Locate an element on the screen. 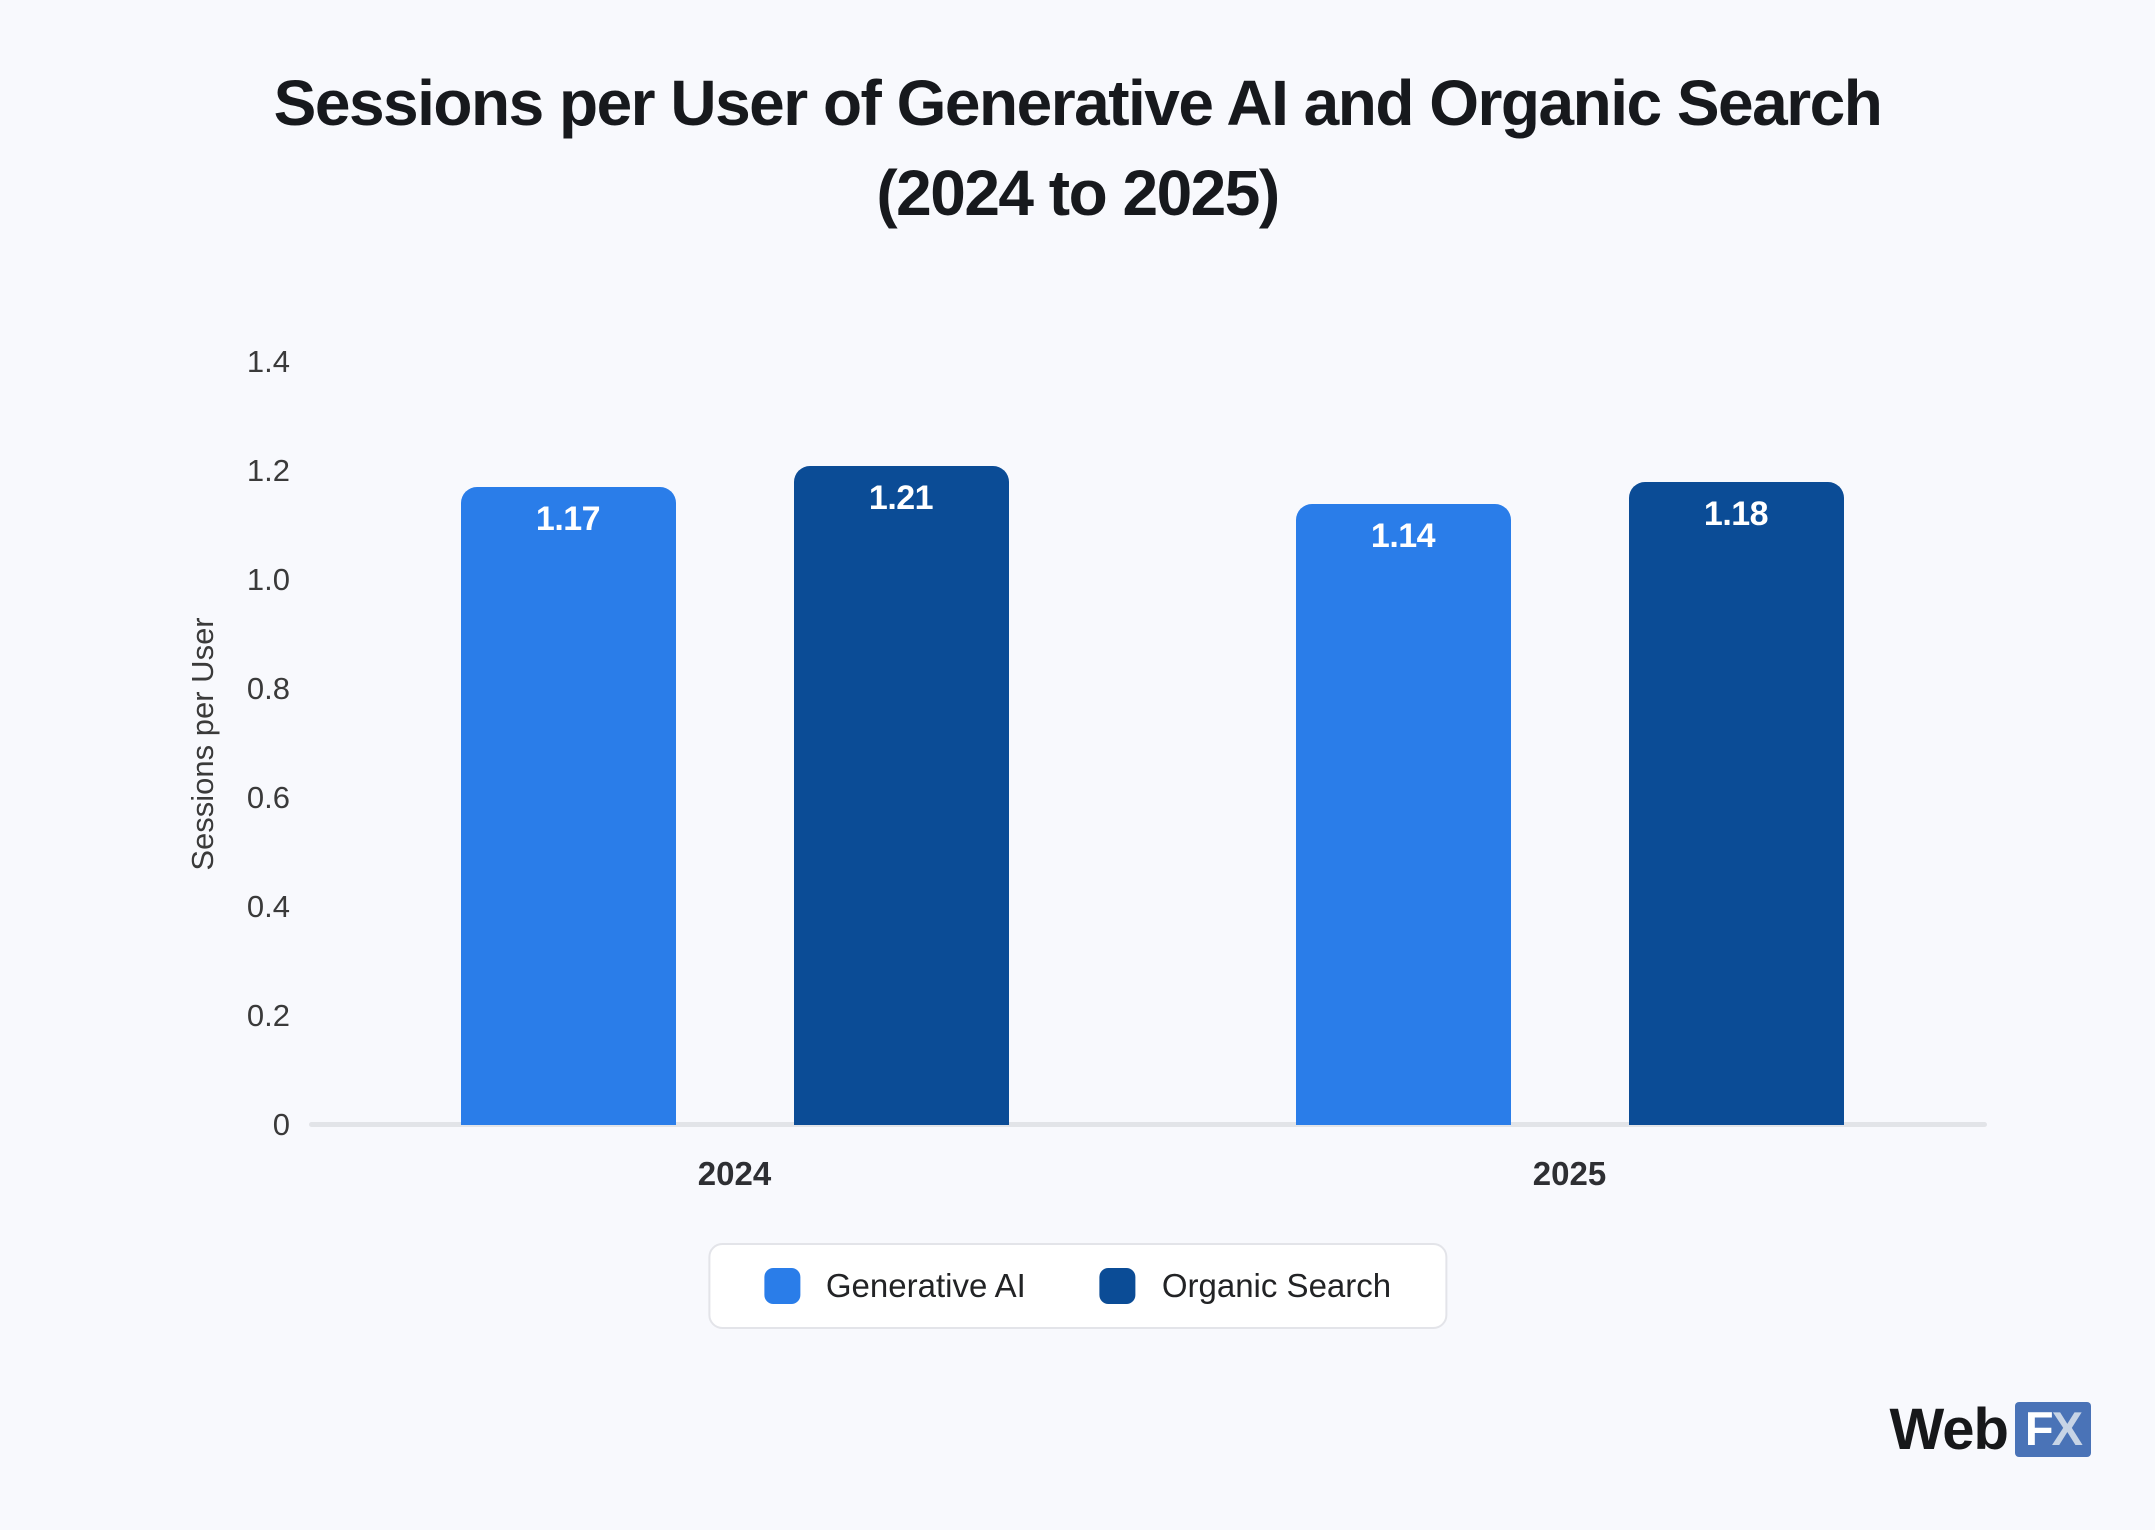  legend-label: Generative AI is located at coordinates (925, 1285).